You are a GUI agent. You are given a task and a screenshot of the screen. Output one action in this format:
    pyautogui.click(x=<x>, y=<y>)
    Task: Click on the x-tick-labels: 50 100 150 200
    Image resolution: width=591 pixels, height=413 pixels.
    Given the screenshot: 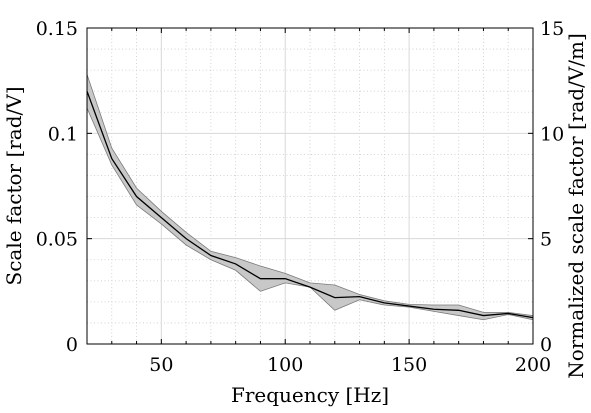 What is the action you would take?
    pyautogui.click(x=350, y=365)
    